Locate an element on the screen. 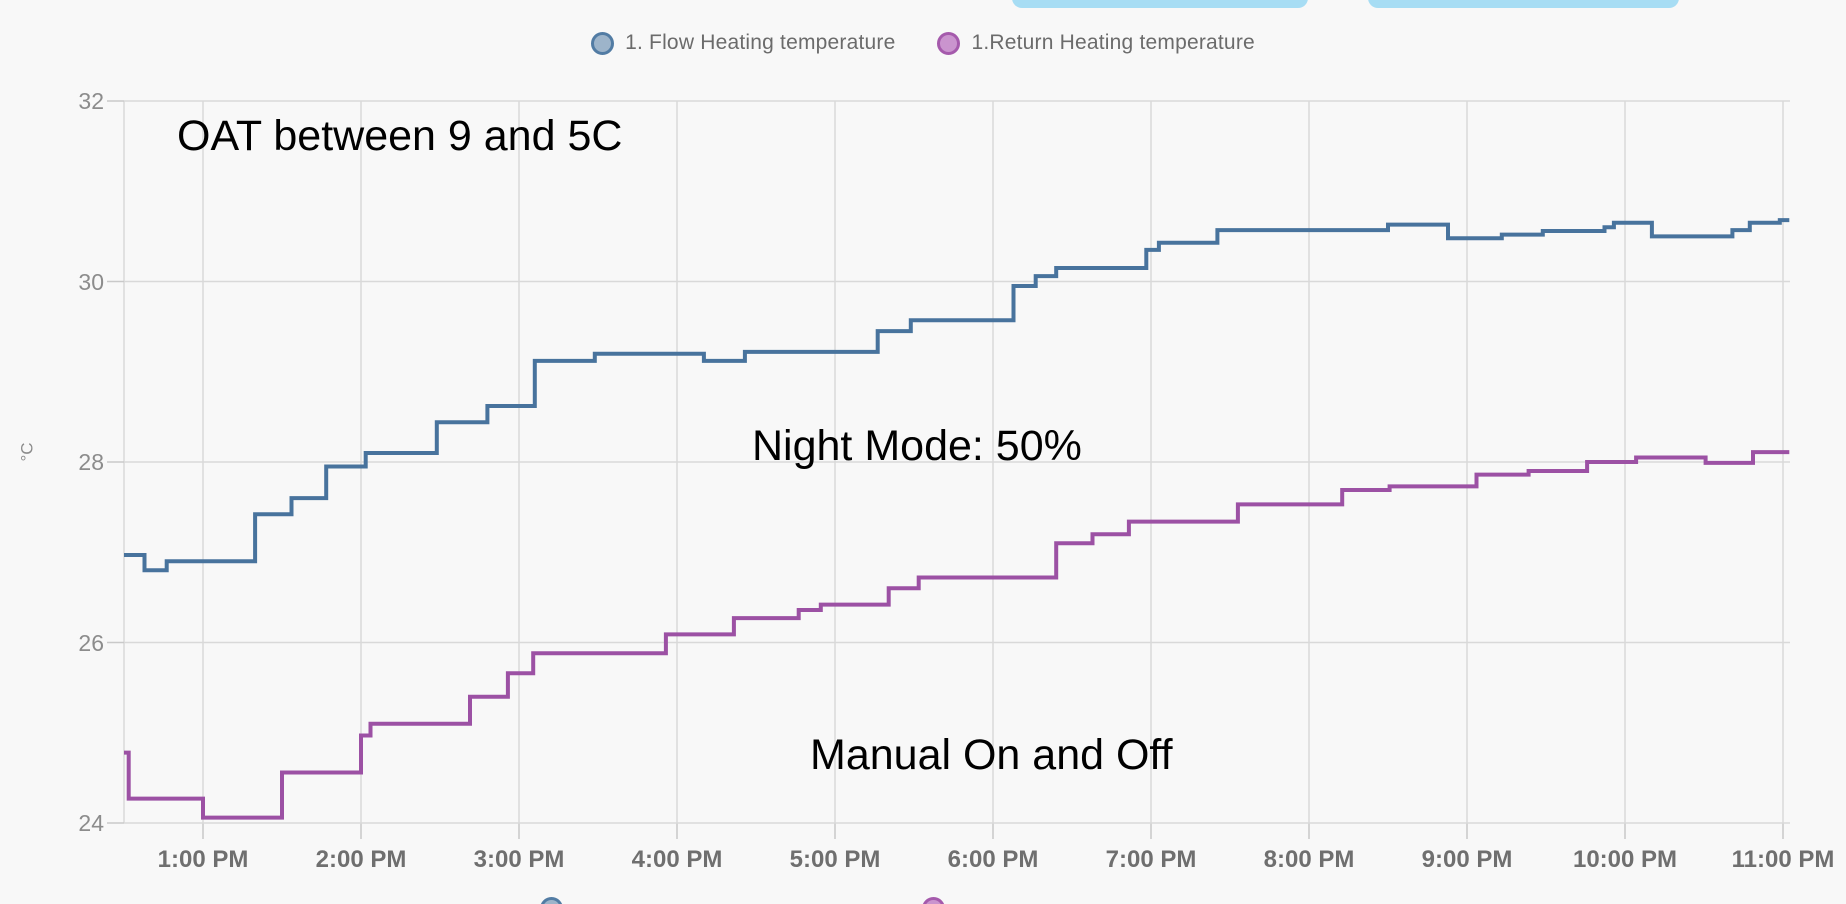 Image resolution: width=1846 pixels, height=904 pixels. x-axis-tick-label: 9:00 PM is located at coordinates (1467, 859).